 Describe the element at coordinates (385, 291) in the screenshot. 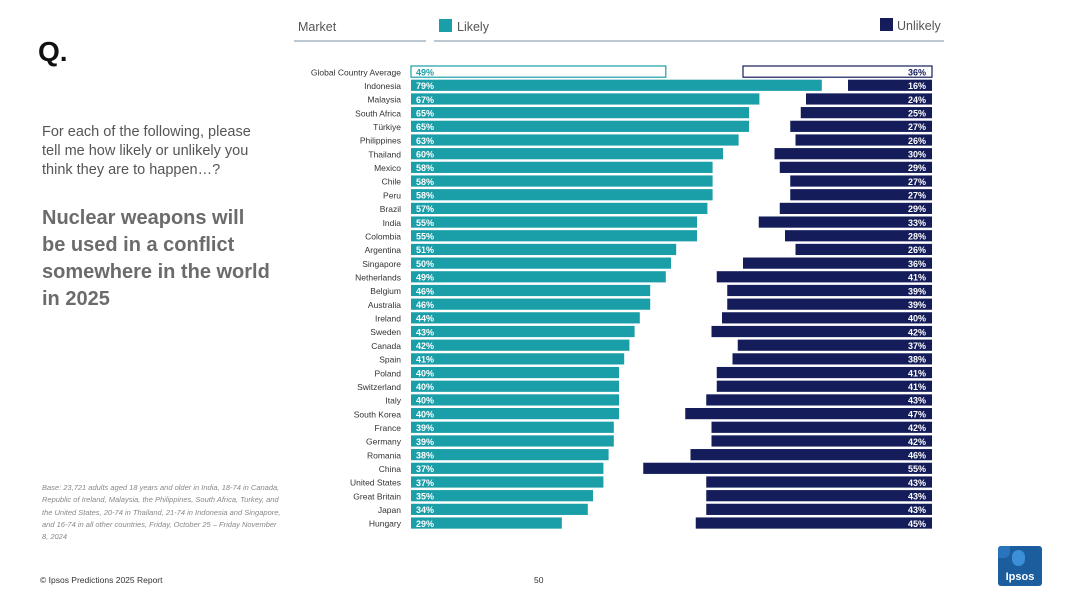

I see `category-label: Belgium` at that location.